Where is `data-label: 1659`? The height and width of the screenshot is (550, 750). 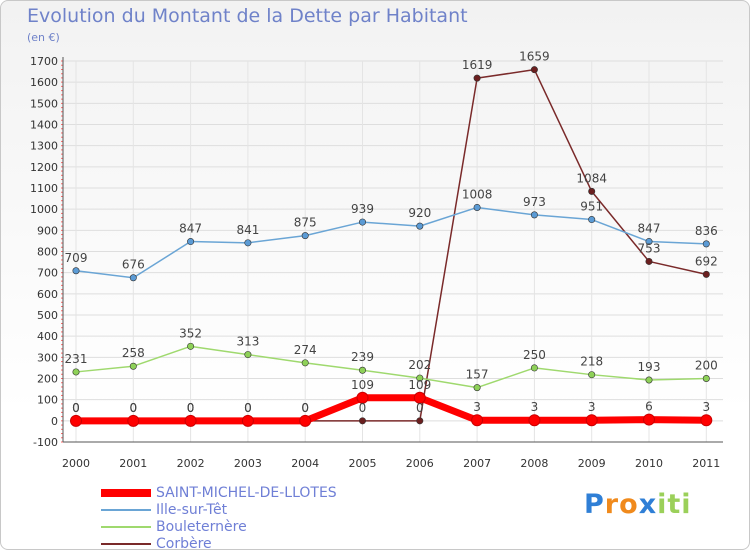 data-label: 1659 is located at coordinates (534, 57).